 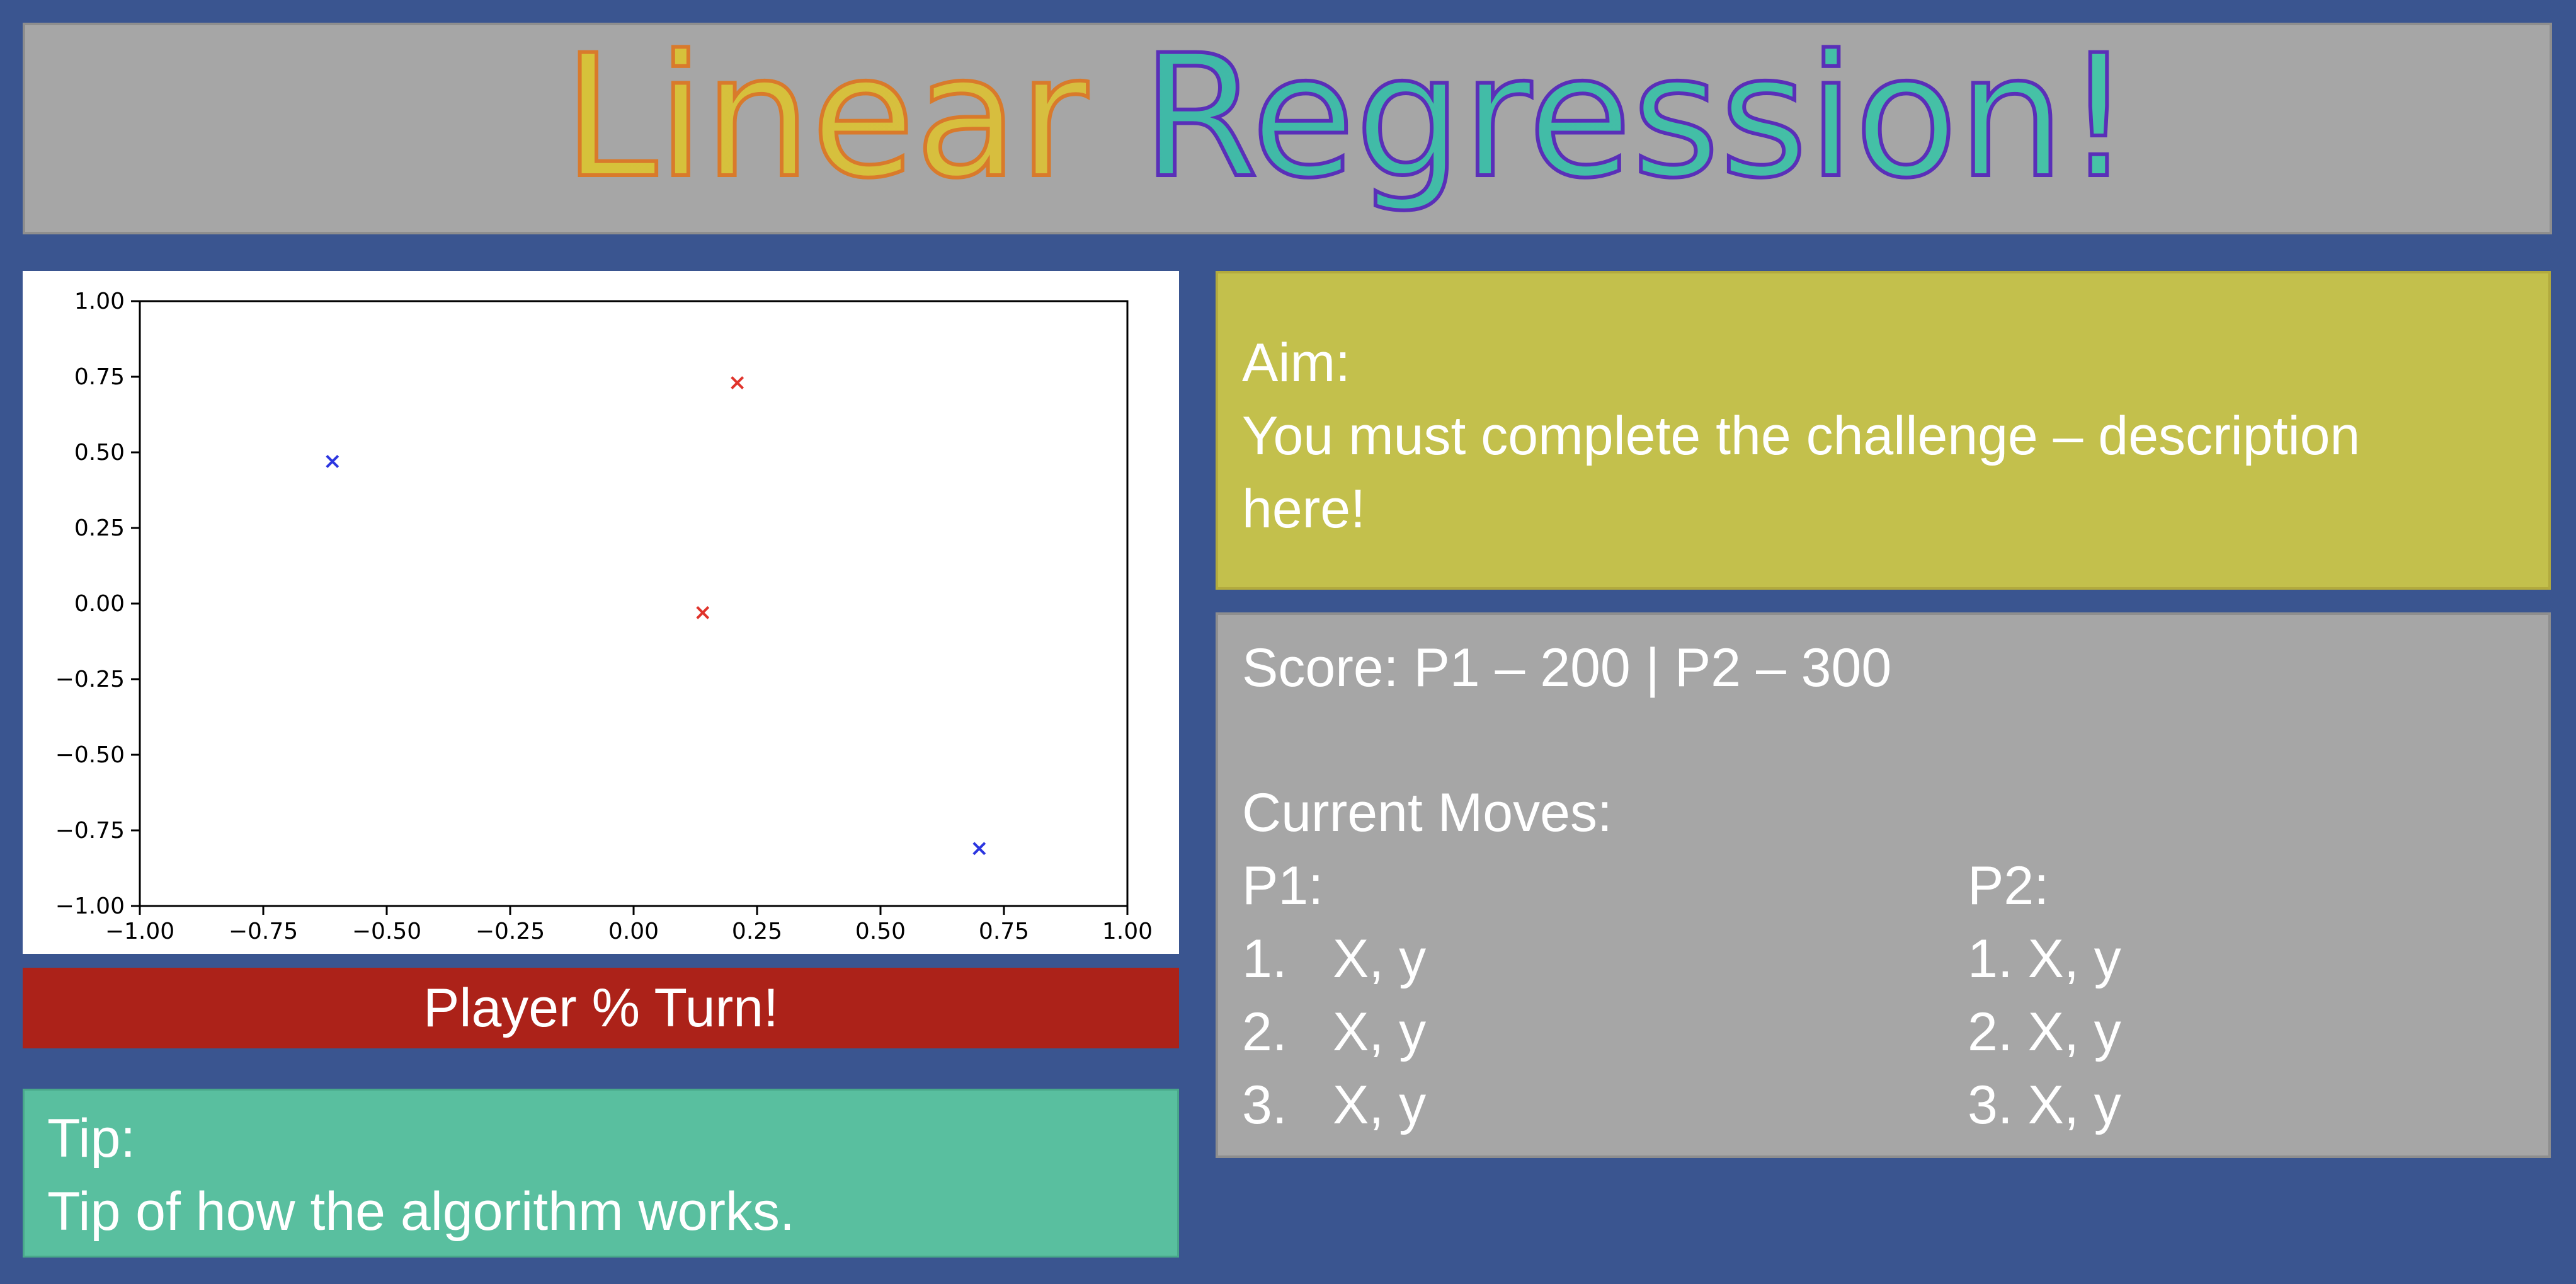 I want to click on x-tick-label: 0.75, so click(x=1004, y=931).